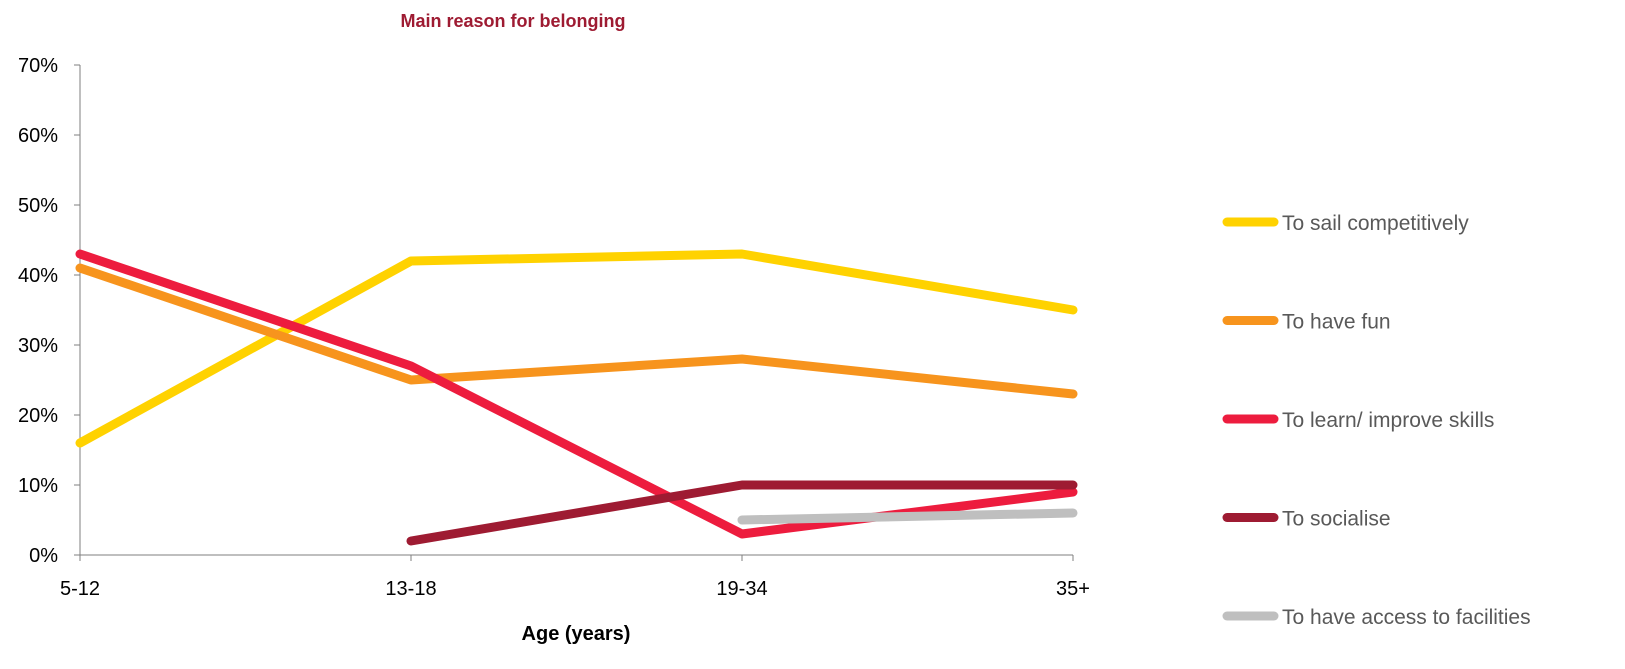 The image size is (1625, 669). Describe the element at coordinates (38, 276) in the screenshot. I see `y-tick-label: 40%` at that location.